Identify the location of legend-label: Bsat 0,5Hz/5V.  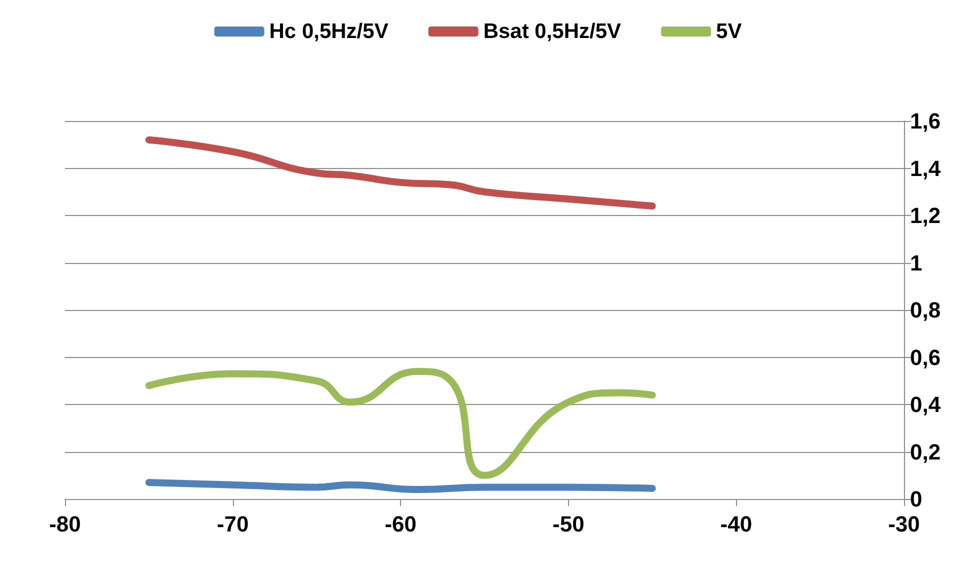
(552, 31).